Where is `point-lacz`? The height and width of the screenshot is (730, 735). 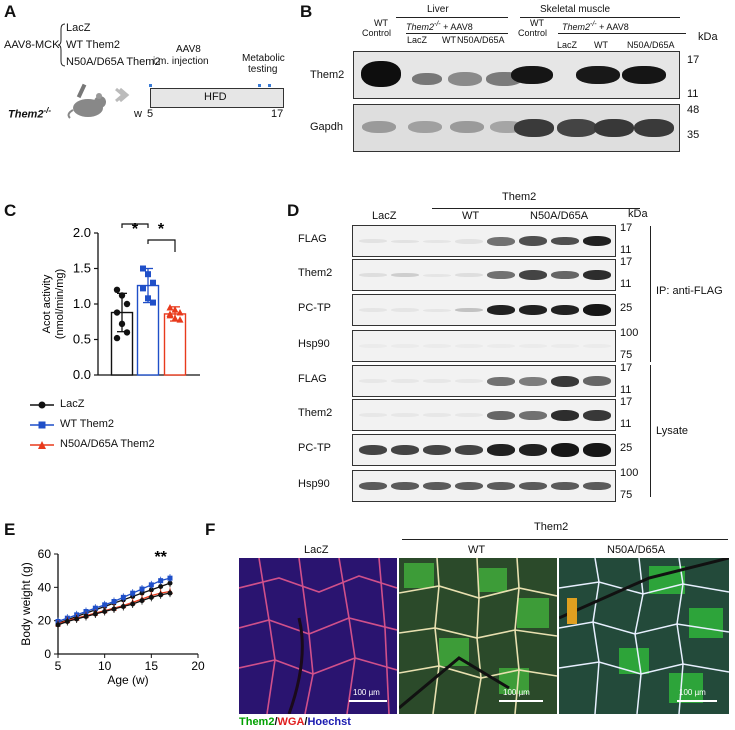 point-lacz is located at coordinates (117, 338).